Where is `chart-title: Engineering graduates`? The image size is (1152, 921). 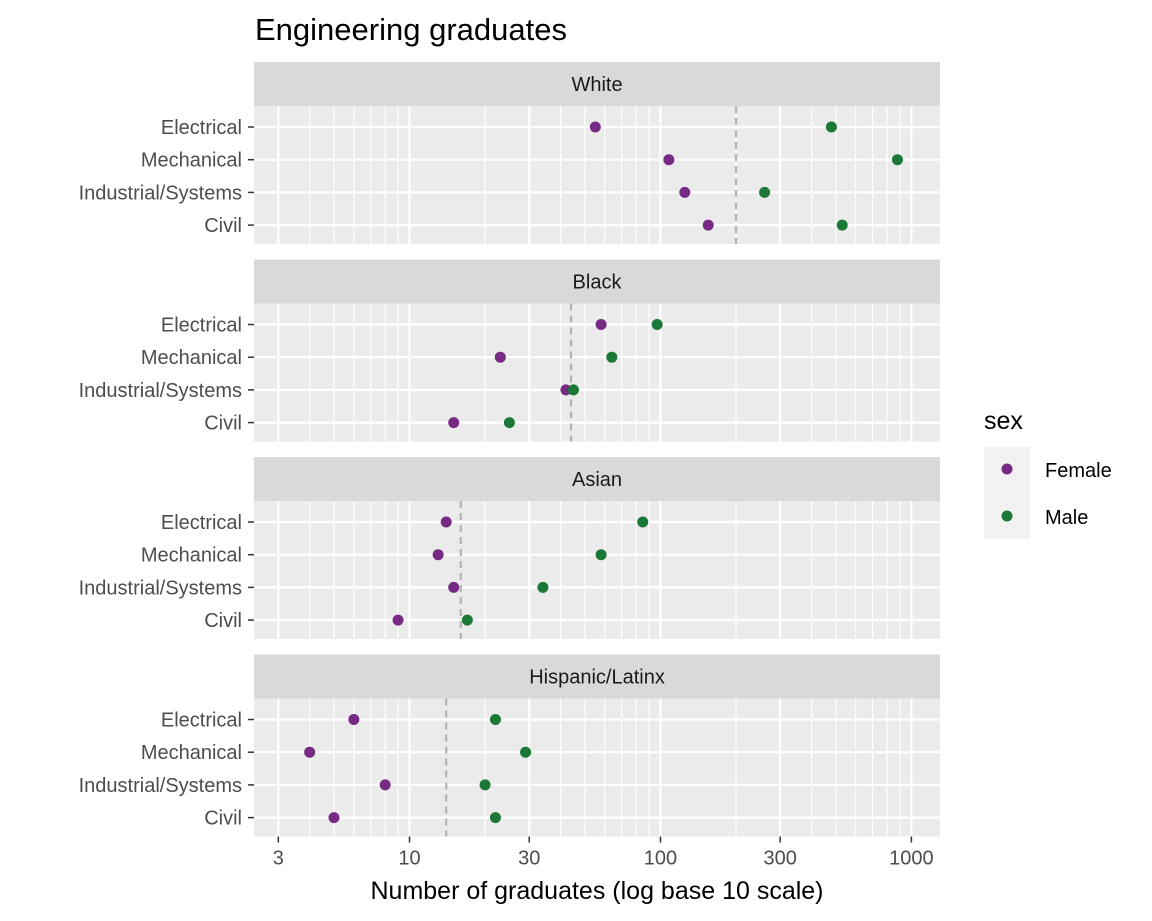 chart-title: Engineering graduates is located at coordinates (411, 29).